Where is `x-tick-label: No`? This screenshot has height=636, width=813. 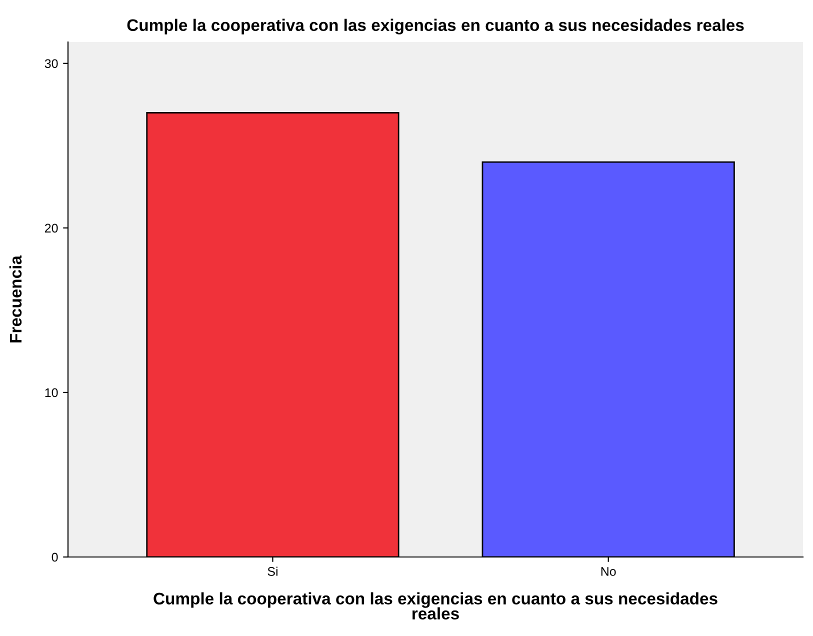
x-tick-label: No is located at coordinates (608, 571).